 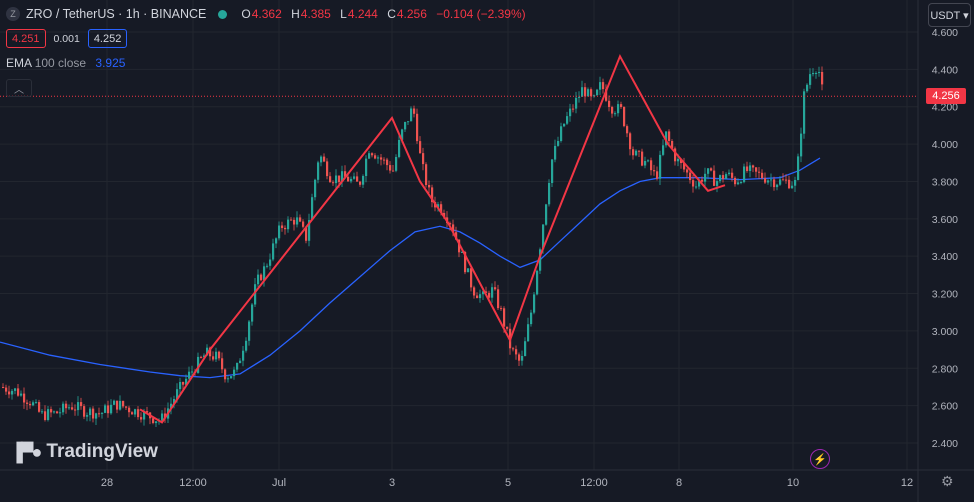 I want to click on x-tick-label: 5, so click(x=508, y=483).